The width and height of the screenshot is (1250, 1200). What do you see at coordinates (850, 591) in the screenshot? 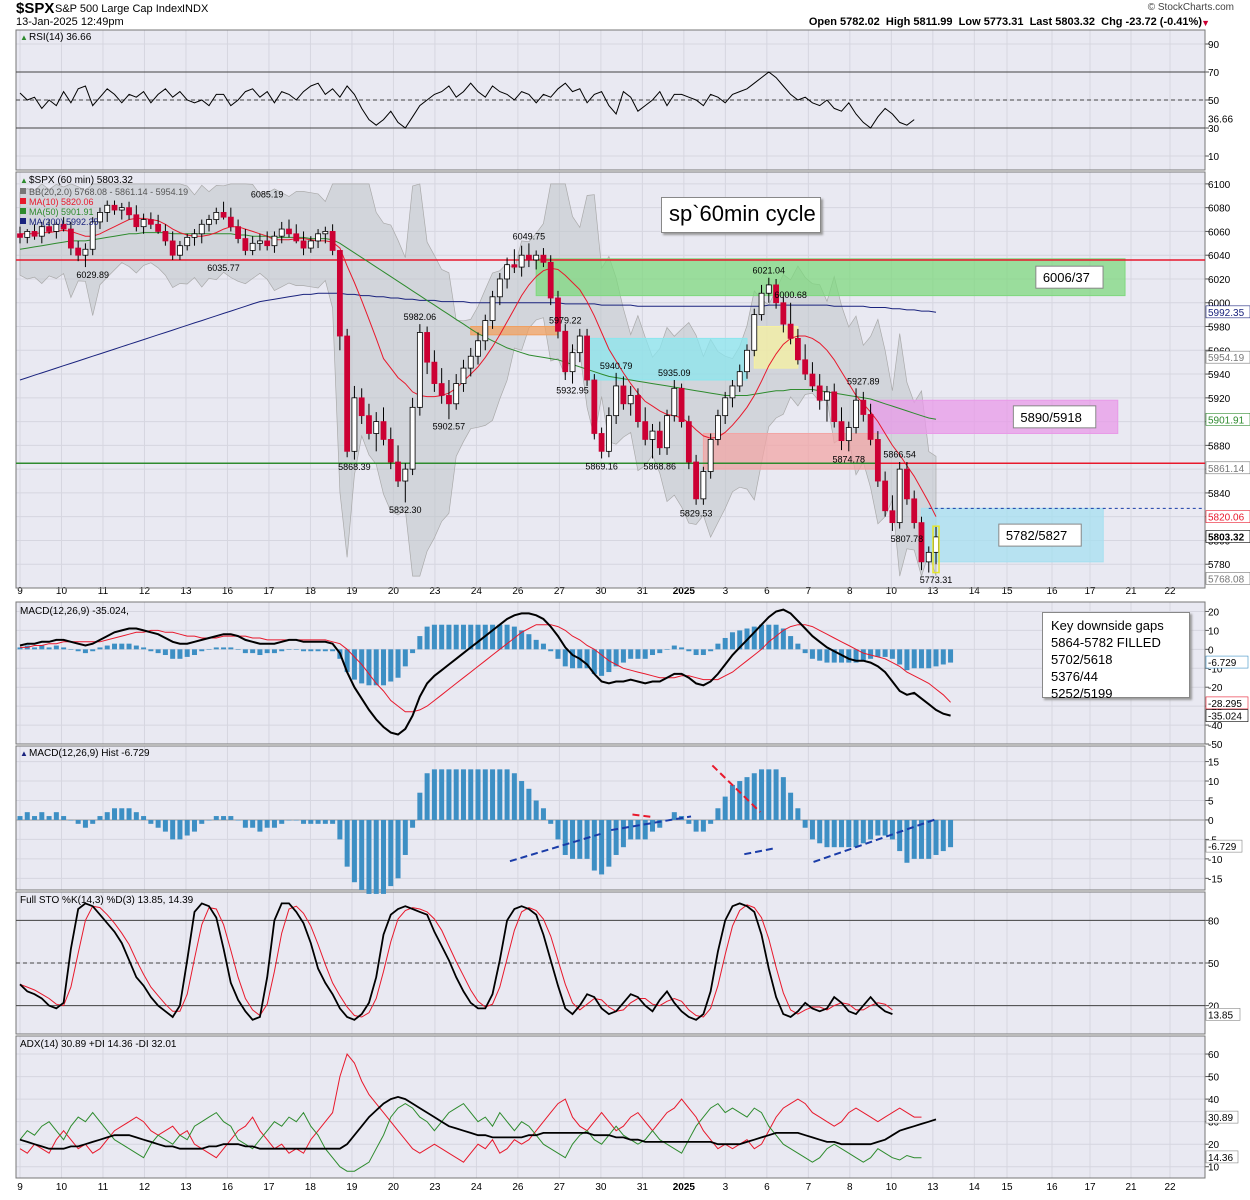
I see `x-tick-label: 8` at bounding box center [850, 591].